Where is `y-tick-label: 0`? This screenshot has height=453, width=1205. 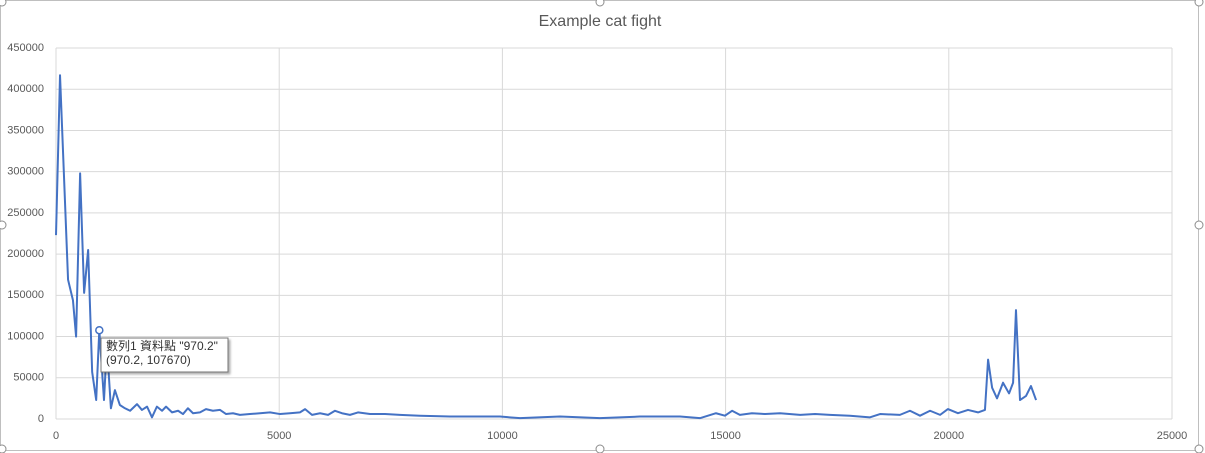
y-tick-label: 0 is located at coordinates (41, 419).